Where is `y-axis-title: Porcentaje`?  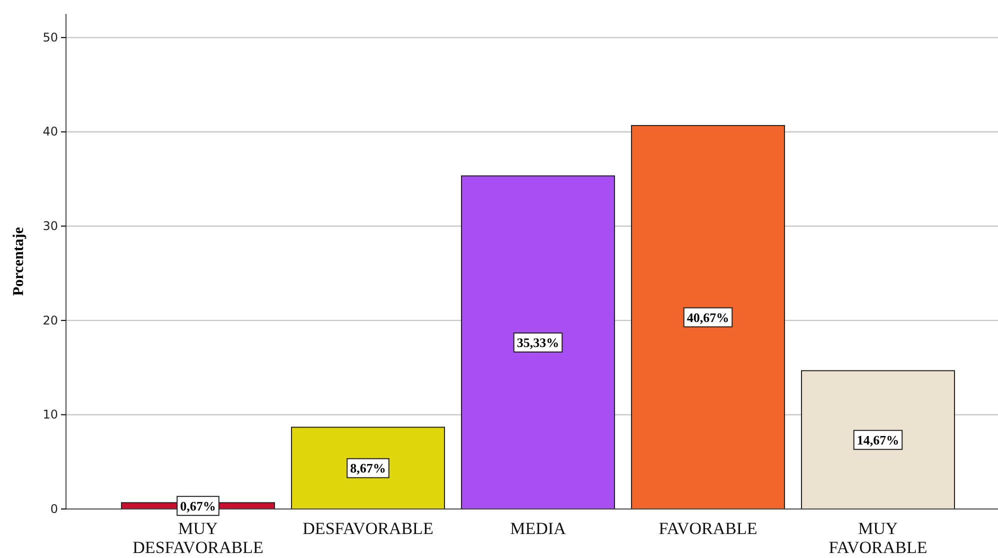 y-axis-title: Porcentaje is located at coordinates (19, 261).